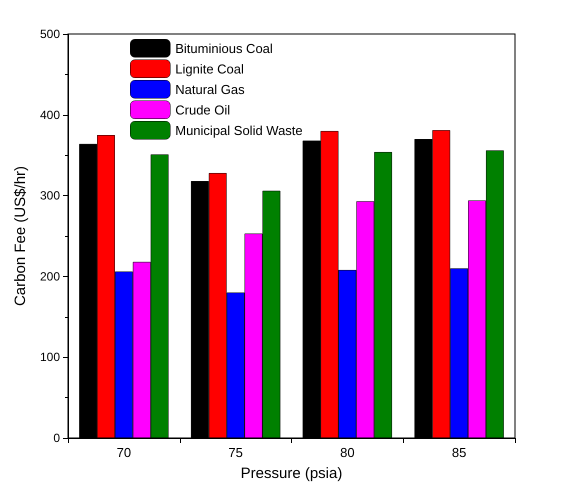 Image resolution: width=573 pixels, height=493 pixels. Describe the element at coordinates (209, 68) in the screenshot. I see `legend-label: Lignite Coal` at that location.